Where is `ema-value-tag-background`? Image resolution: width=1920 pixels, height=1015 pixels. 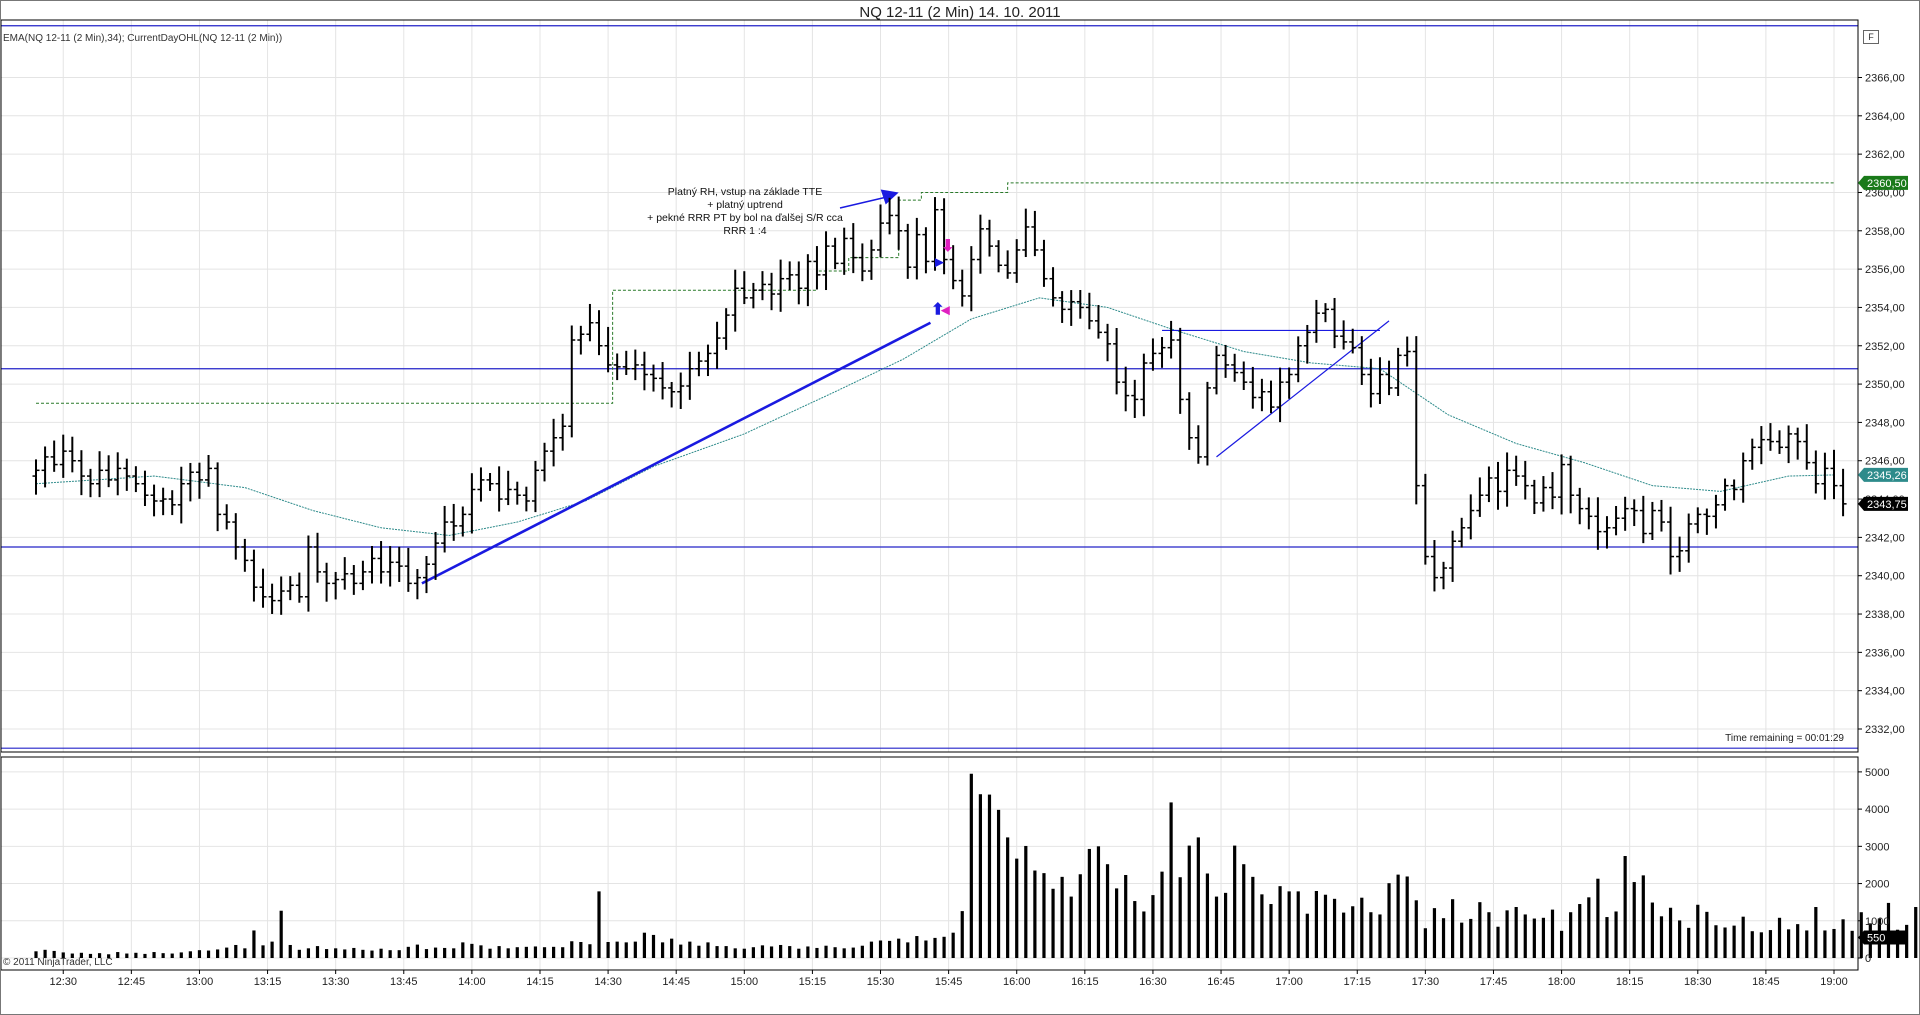 ema-value-tag-background is located at coordinates (1883, 474).